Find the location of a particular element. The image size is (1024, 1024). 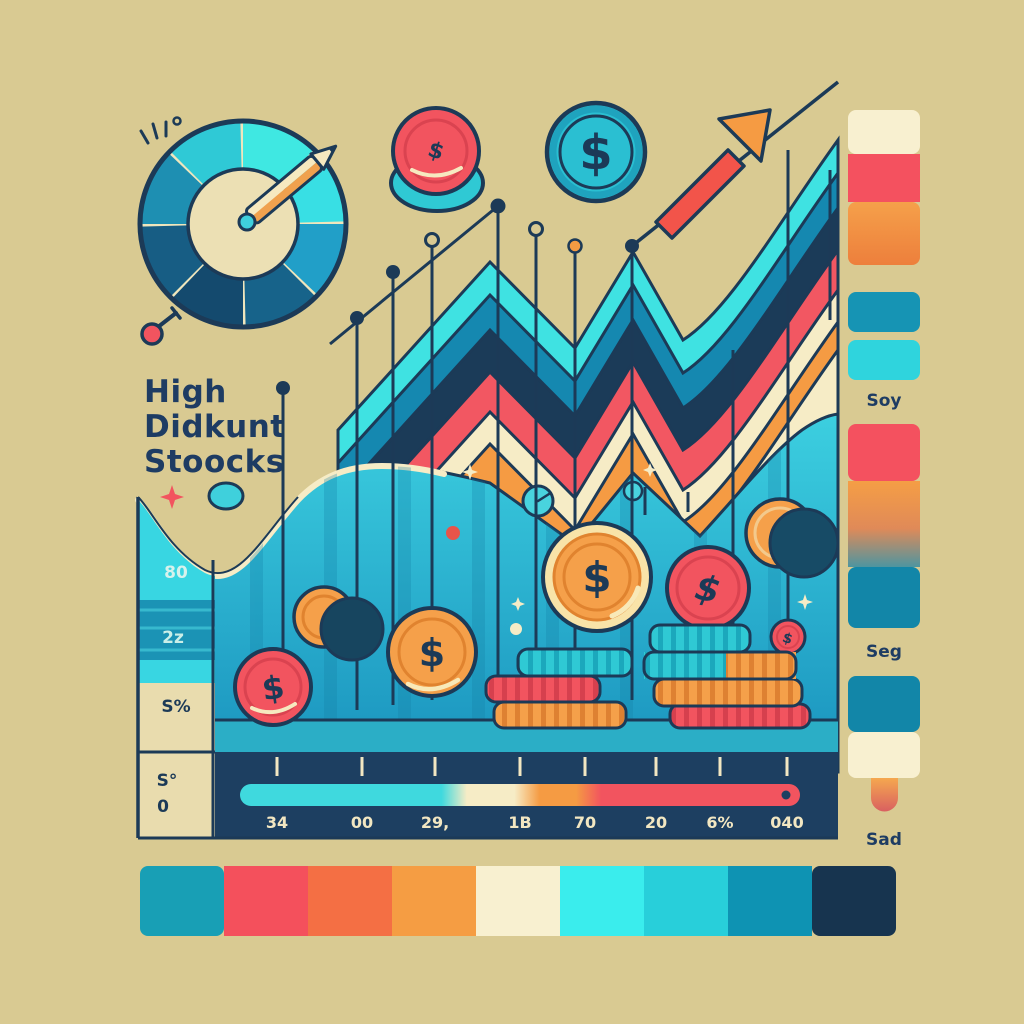

gauge-outer-rim is located at coordinates (243, 224).